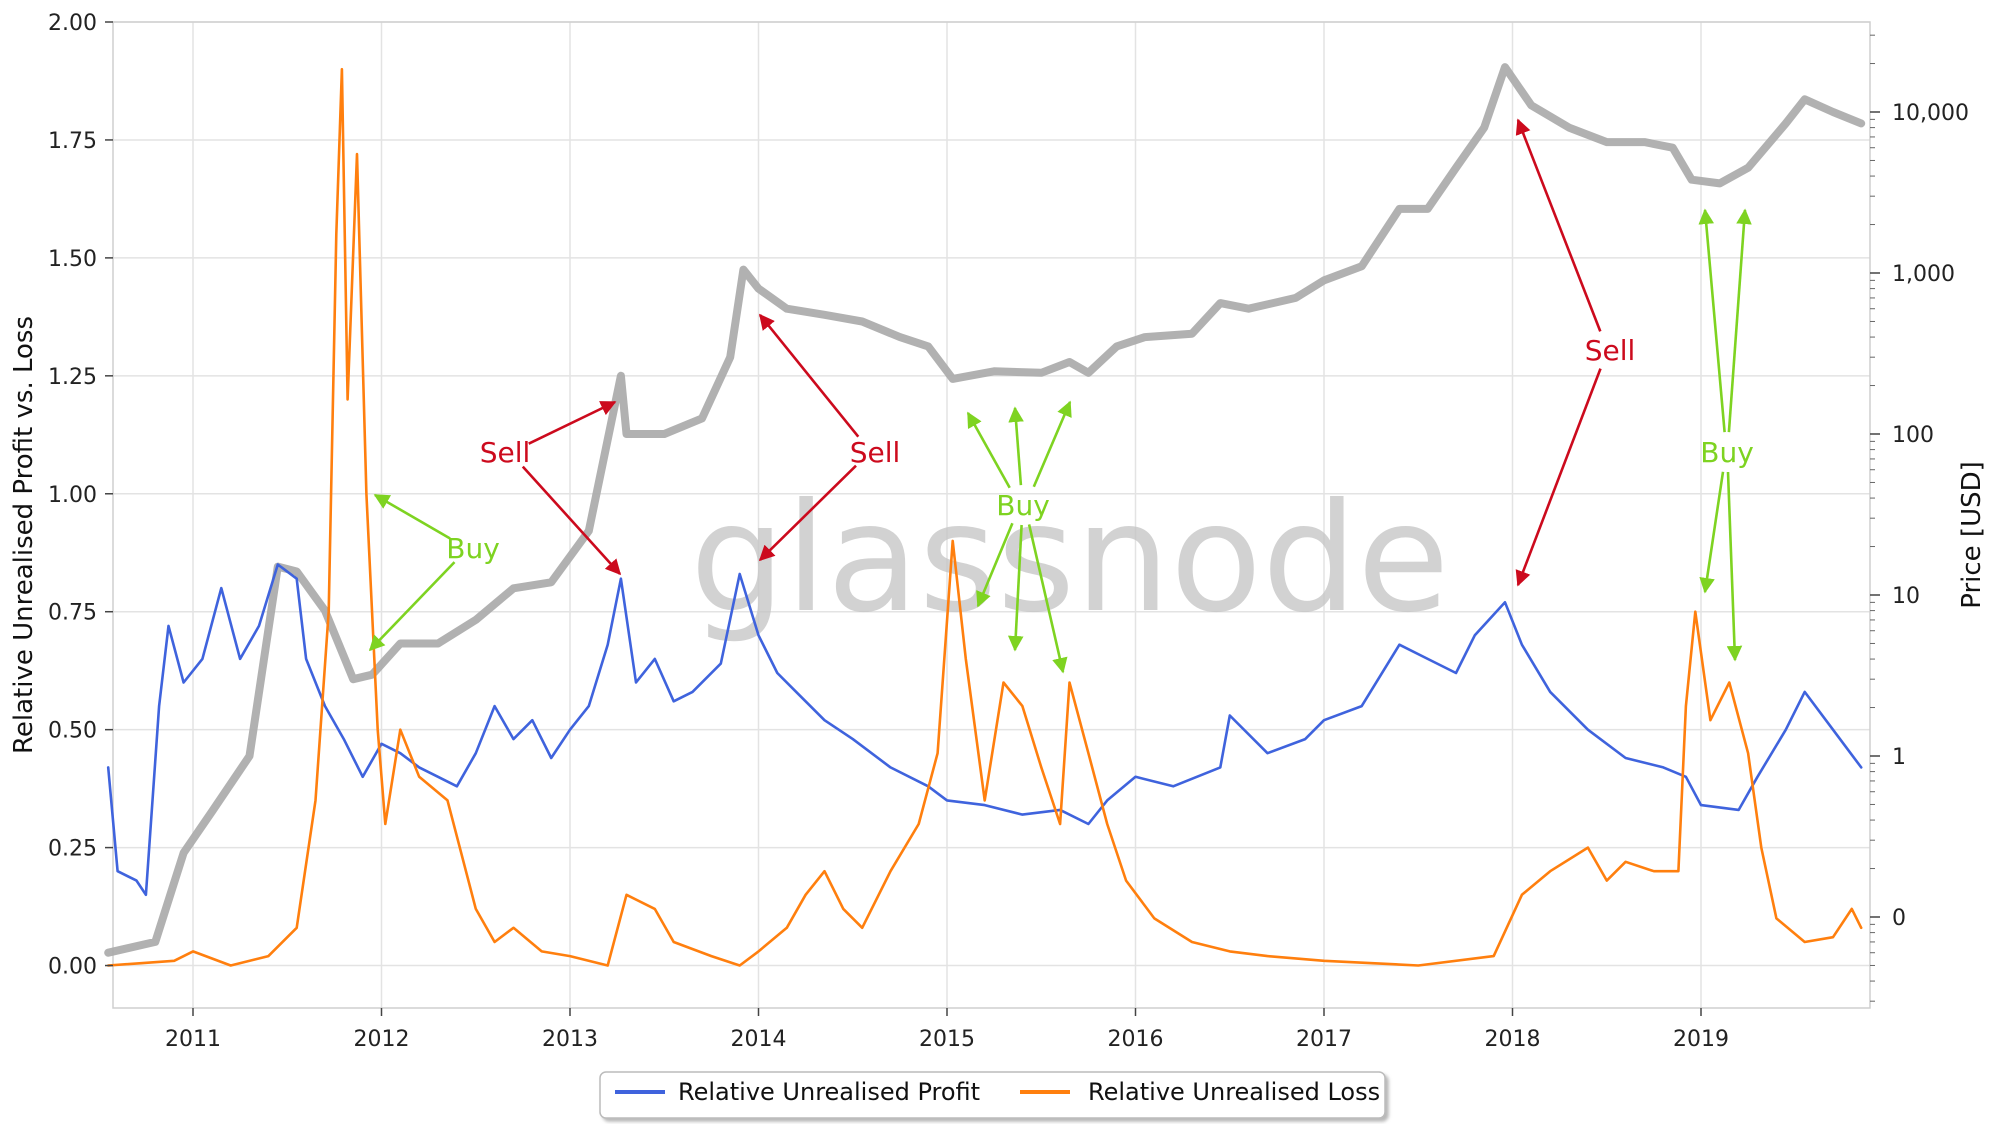 The height and width of the screenshot is (1124, 2000). Describe the element at coordinates (382, 1039) in the screenshot. I see `x-tick-label: 2012` at that location.